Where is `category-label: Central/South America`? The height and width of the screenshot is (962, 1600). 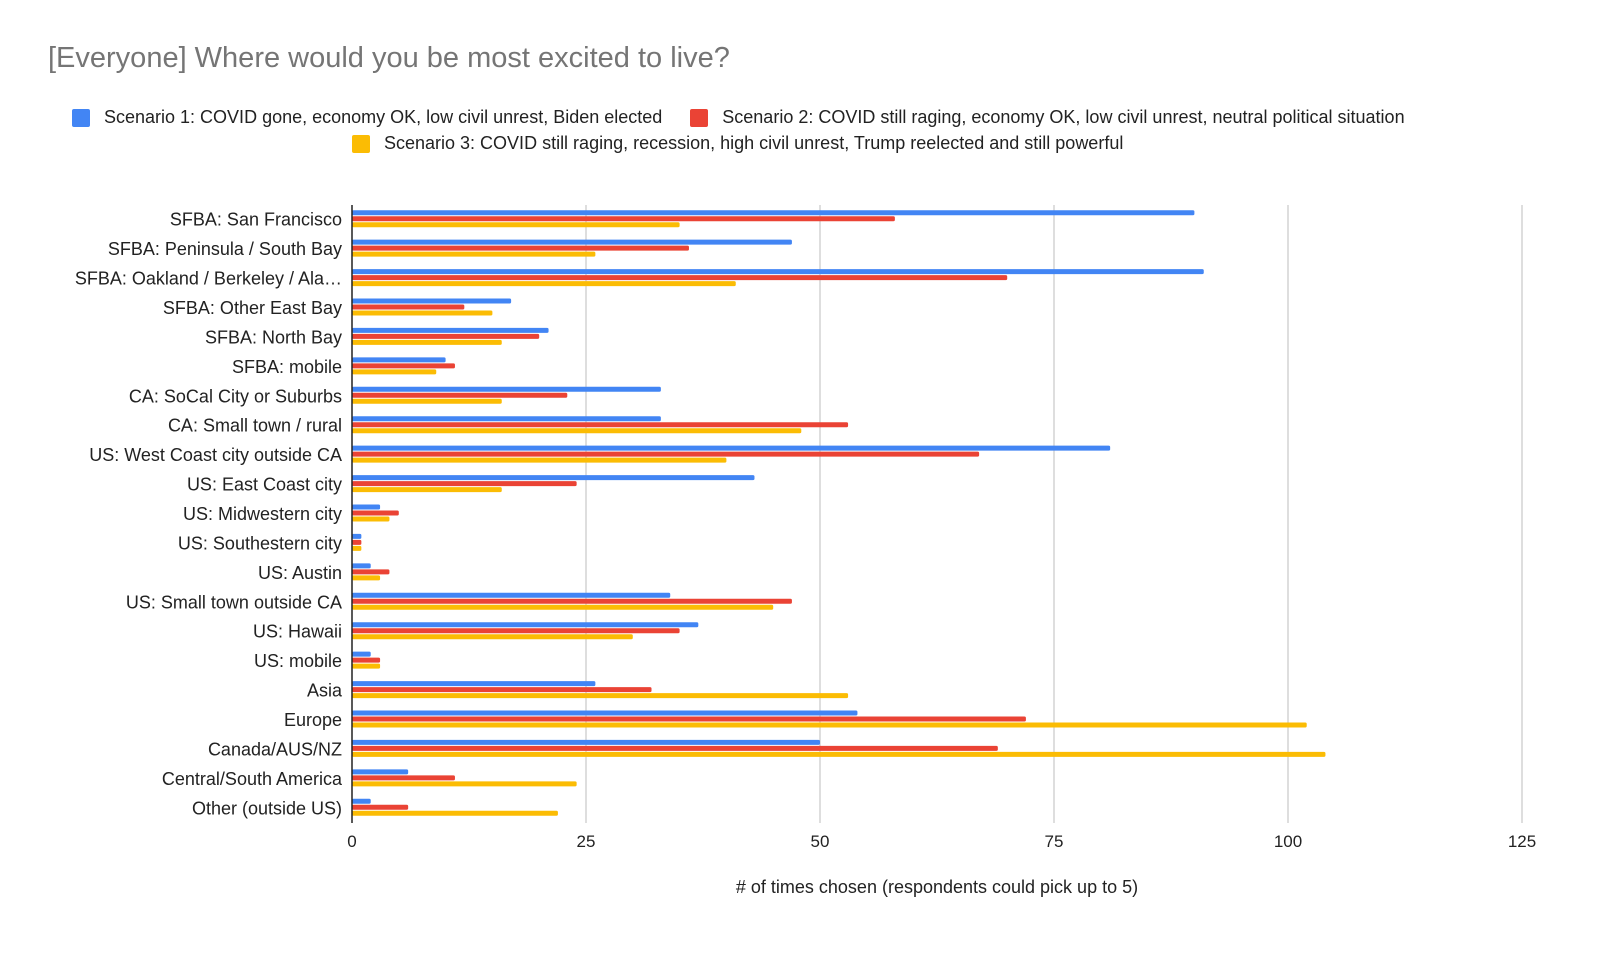
category-label: Central/South America is located at coordinates (252, 779).